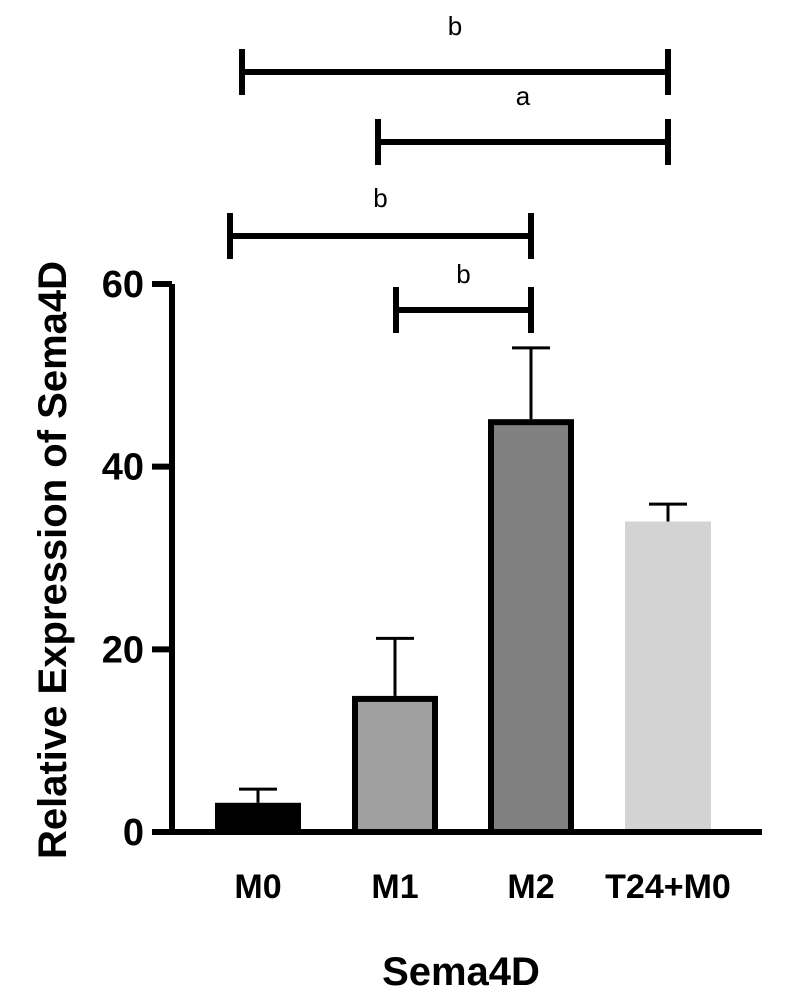 The width and height of the screenshot is (786, 1000). I want to click on x-tick-label: M0, so click(257, 887).